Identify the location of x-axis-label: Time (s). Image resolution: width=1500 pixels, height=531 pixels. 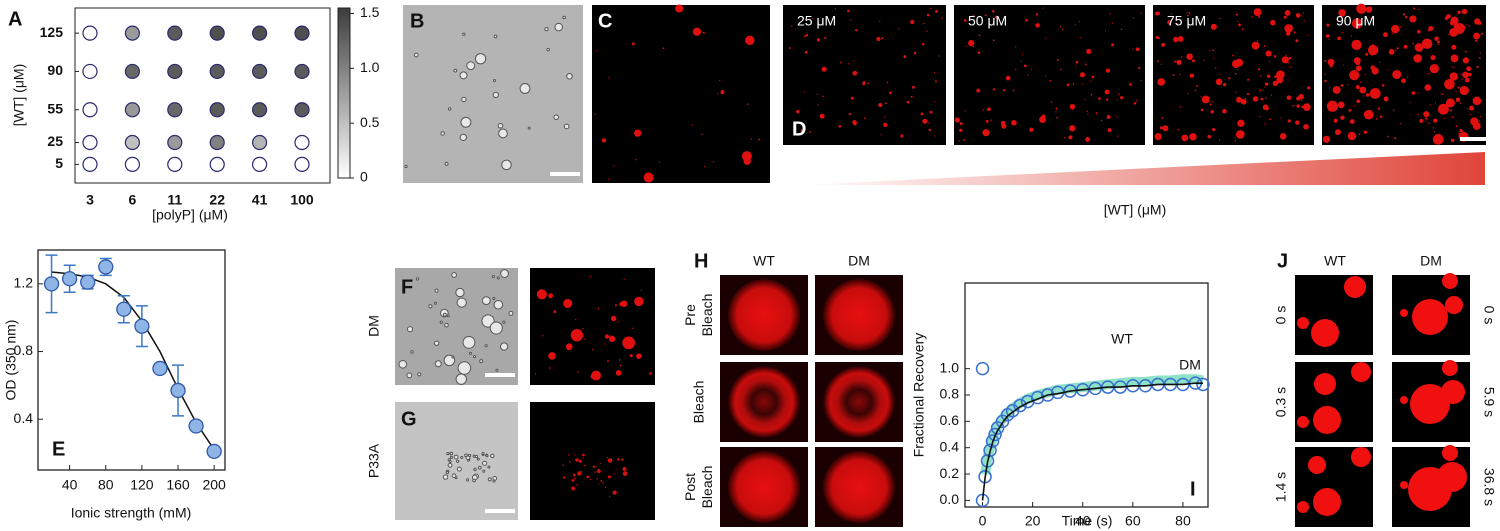
(1087, 521).